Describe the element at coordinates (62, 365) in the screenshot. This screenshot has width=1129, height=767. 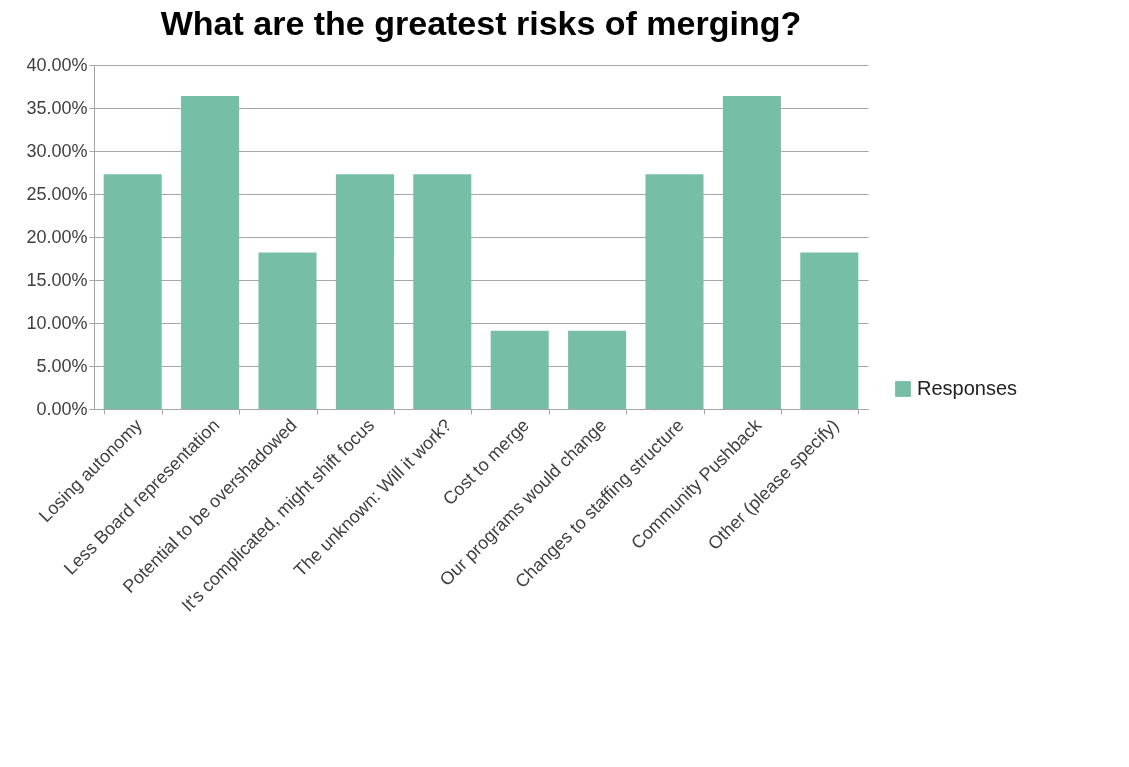
I see `y-tick-label: 5.00%` at that location.